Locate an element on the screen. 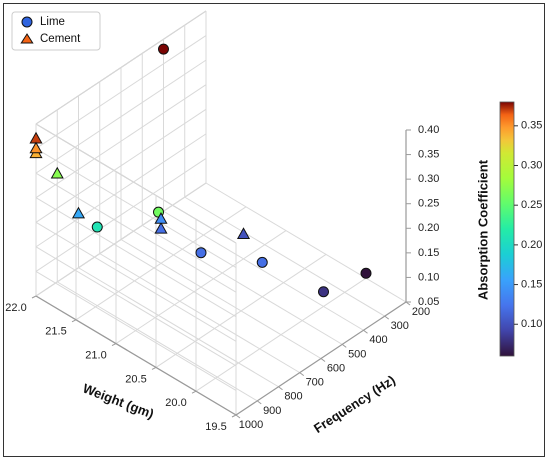  y-axis-line is located at coordinates (136, 355).